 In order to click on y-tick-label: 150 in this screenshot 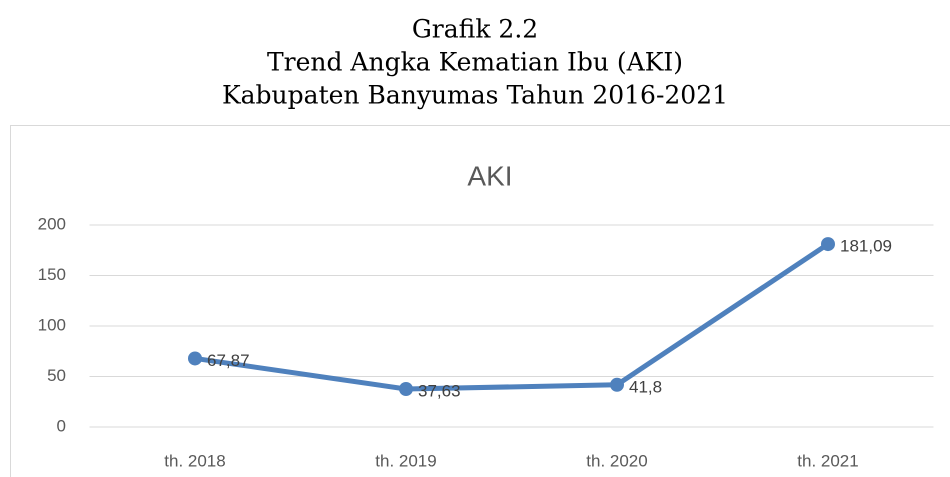, I will do `click(52, 274)`.